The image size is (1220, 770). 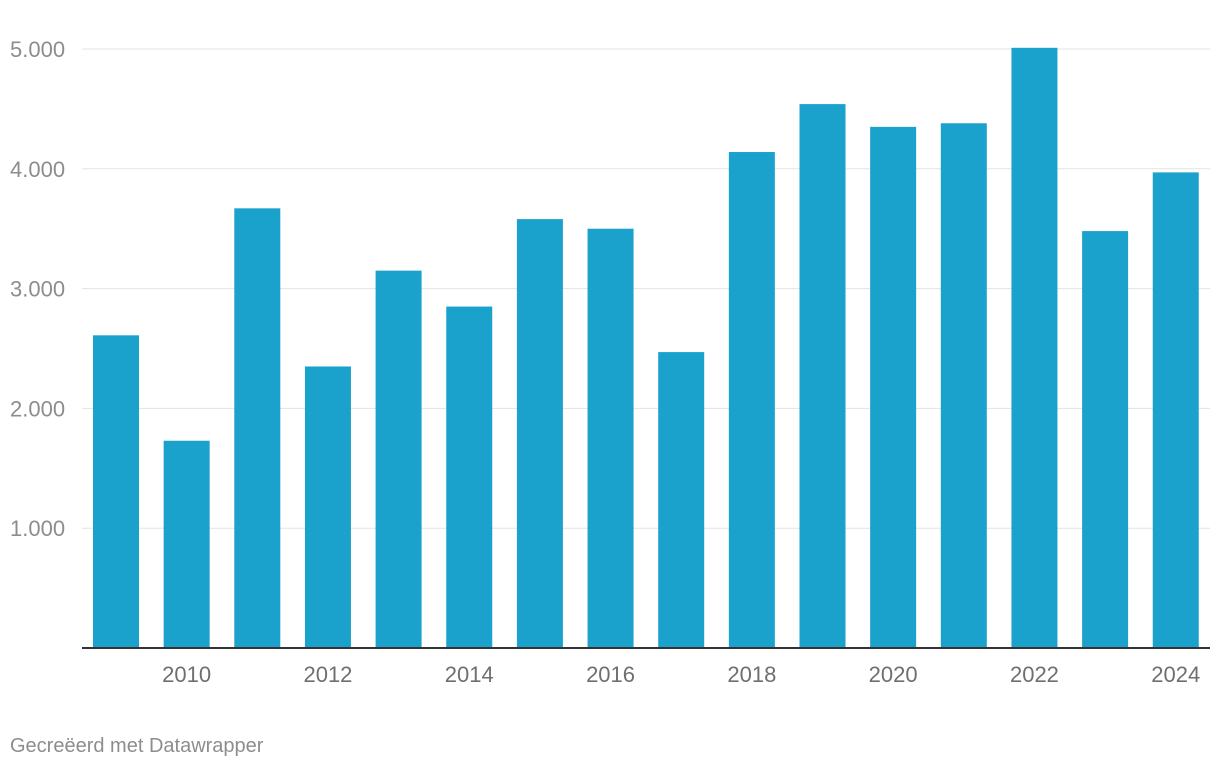 I want to click on x-tick-label-2012: 2012, so click(x=327, y=674).